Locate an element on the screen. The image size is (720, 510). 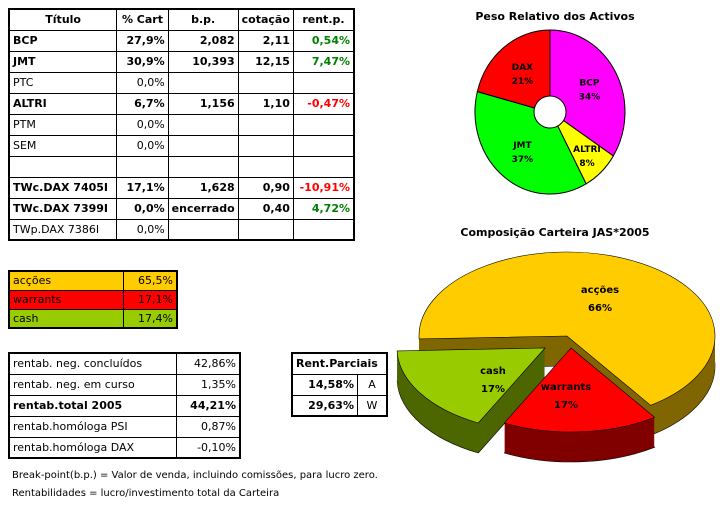
table-row: TWp.DAX 7386I 0,0% is located at coordinates (181, 229).